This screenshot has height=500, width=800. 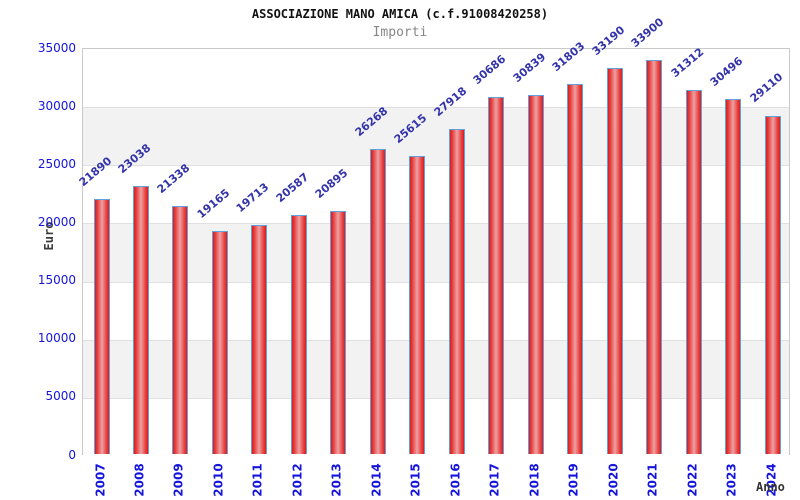 What do you see at coordinates (733, 276) in the screenshot?
I see `bar-2023` at bounding box center [733, 276].